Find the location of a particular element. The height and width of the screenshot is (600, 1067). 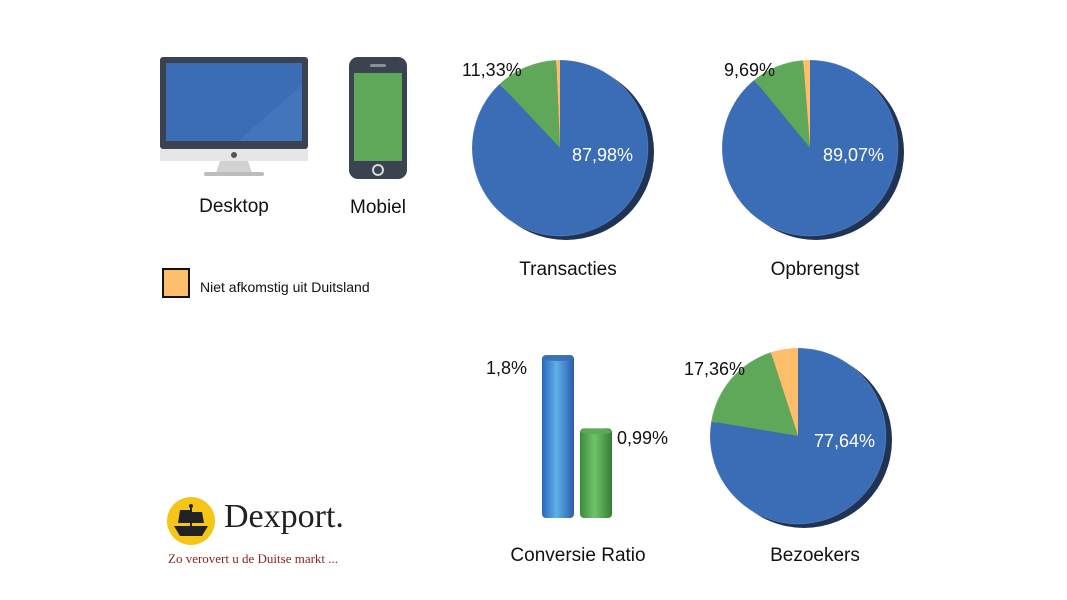

brand-name: Dexport. is located at coordinates (284, 516).